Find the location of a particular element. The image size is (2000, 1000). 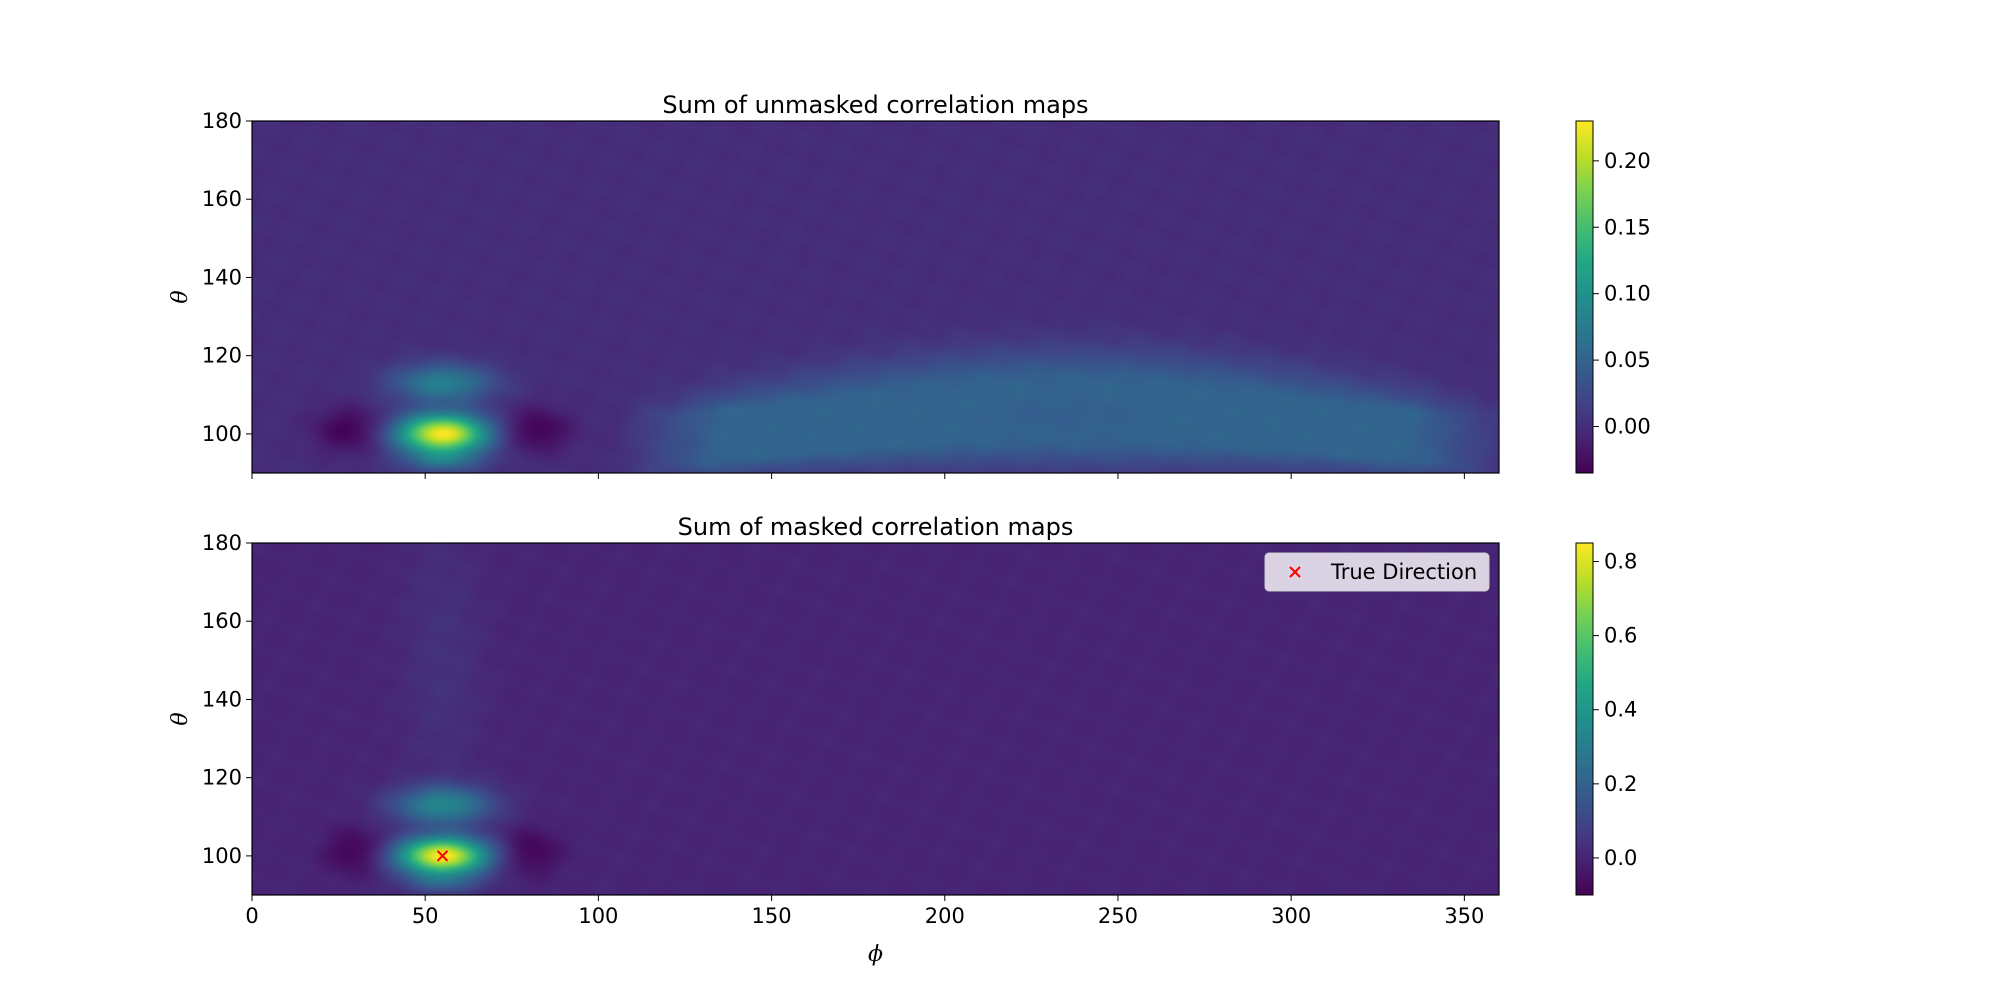

chart-title: Sum of unmasked correlation maps is located at coordinates (875, 105).